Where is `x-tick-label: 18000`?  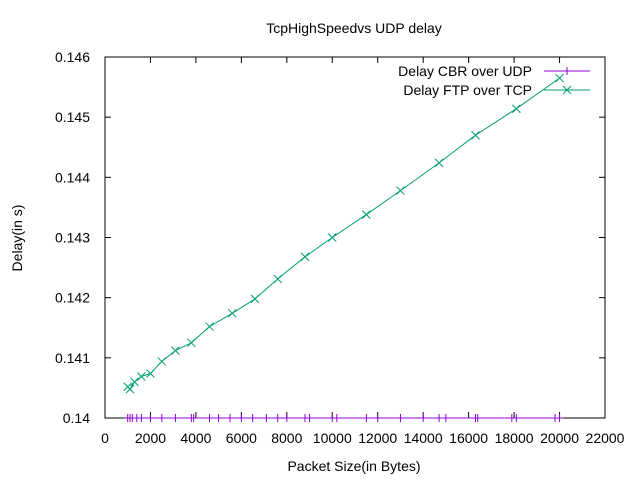 x-tick-label: 18000 is located at coordinates (514, 438).